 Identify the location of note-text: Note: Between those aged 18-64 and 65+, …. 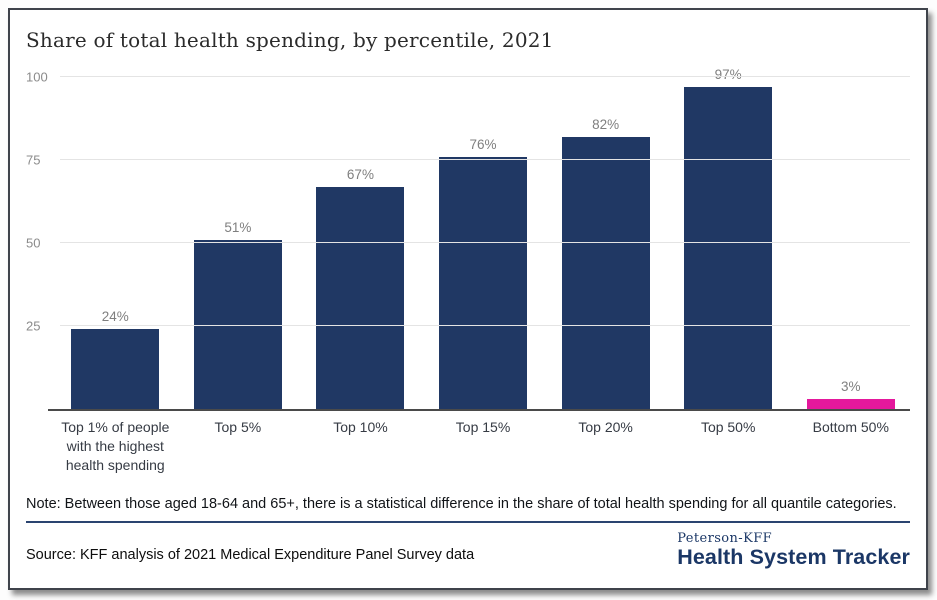
(468, 509).